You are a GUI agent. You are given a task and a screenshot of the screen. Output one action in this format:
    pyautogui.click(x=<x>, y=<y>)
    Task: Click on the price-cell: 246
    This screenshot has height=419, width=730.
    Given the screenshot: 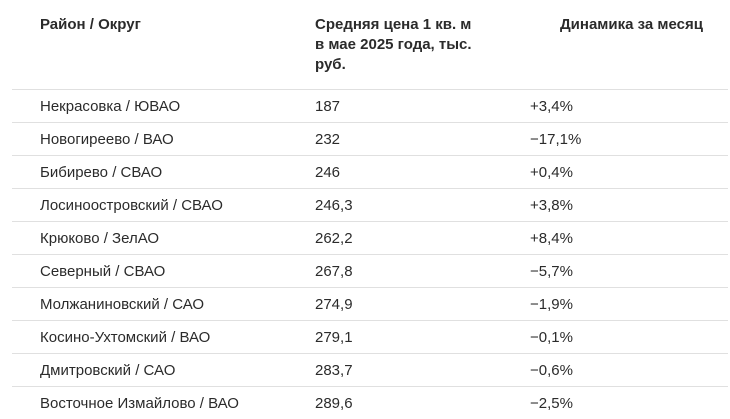 What is the action you would take?
    pyautogui.click(x=422, y=172)
    